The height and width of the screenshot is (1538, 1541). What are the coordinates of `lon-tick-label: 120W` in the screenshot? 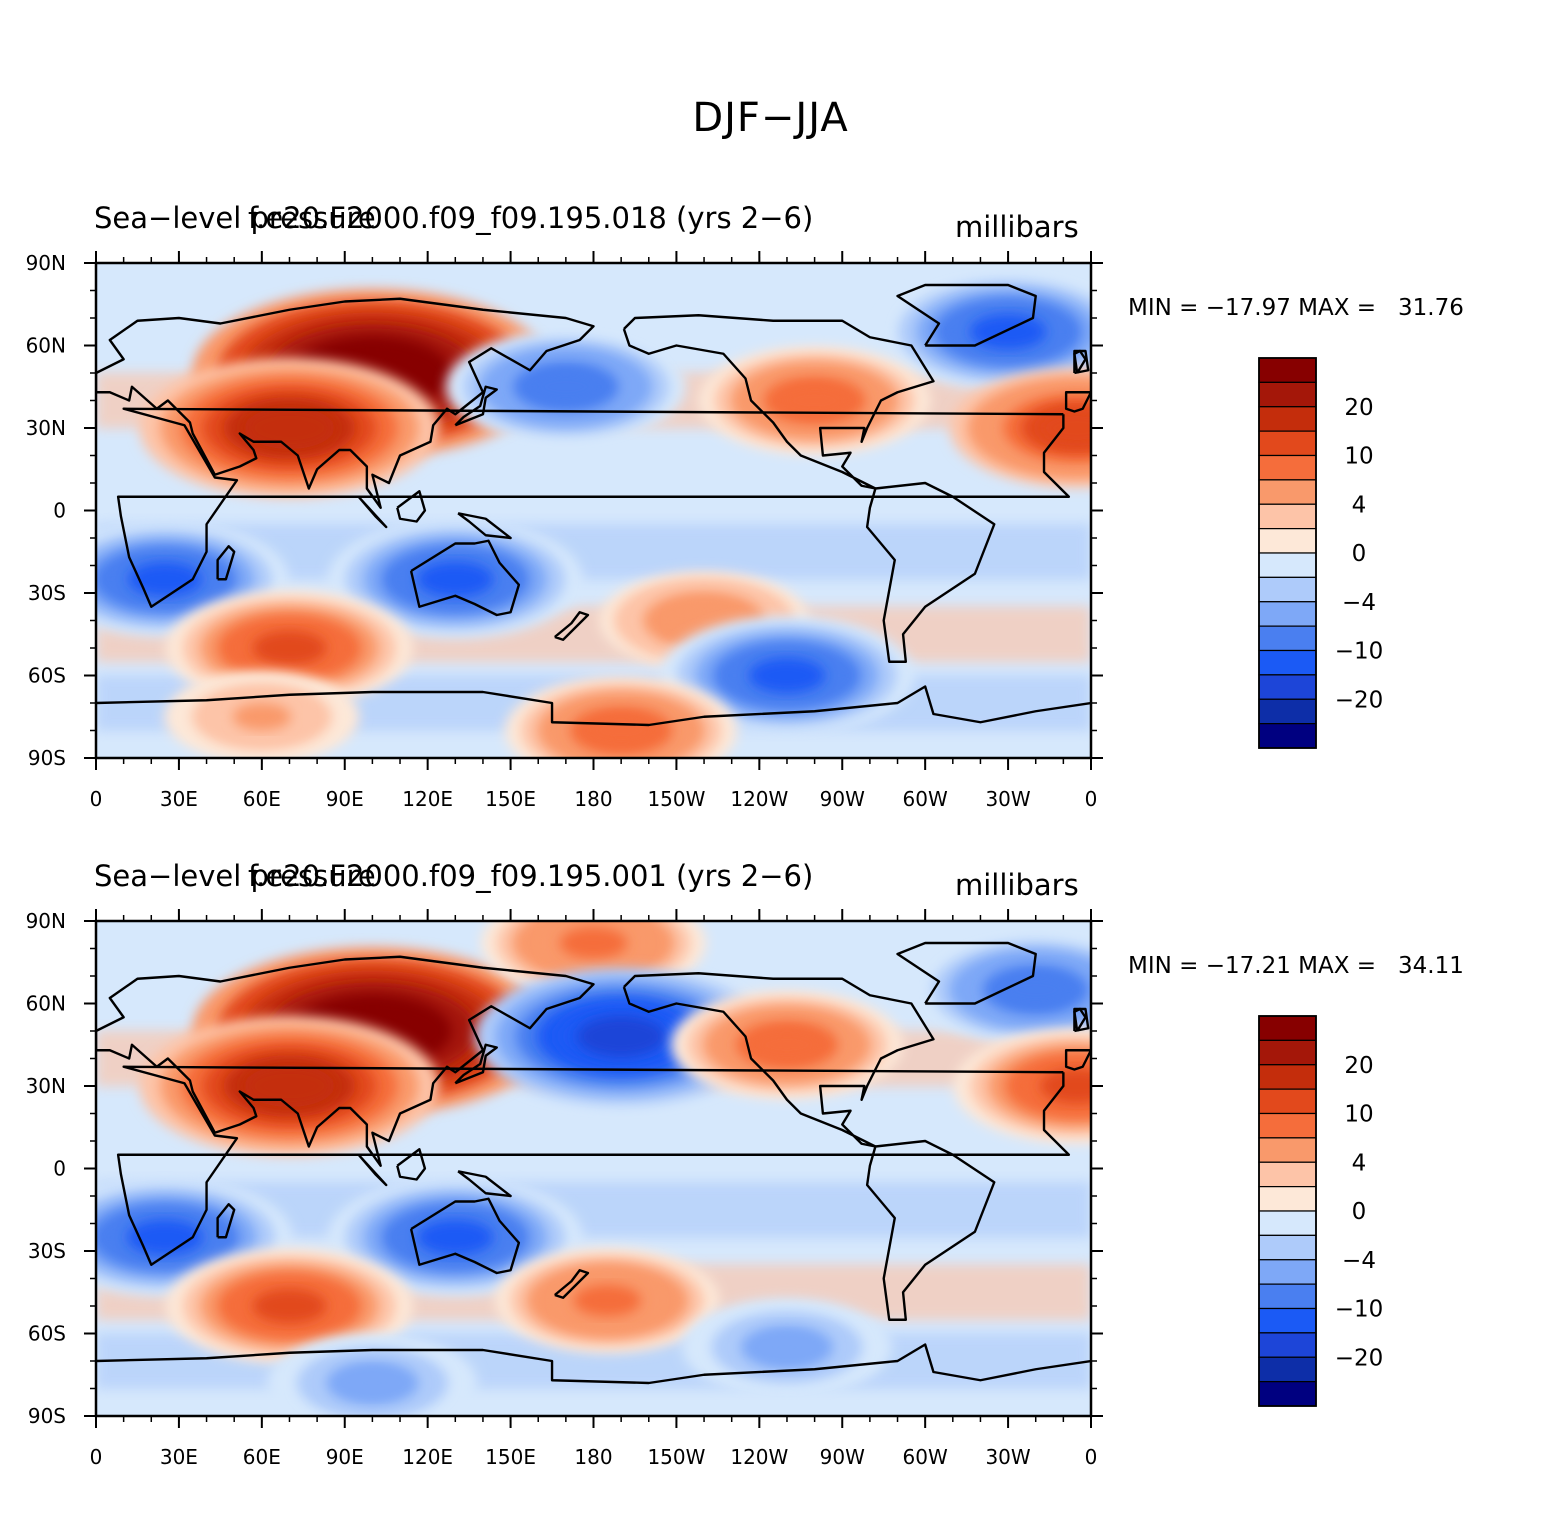 It's located at (759, 799).